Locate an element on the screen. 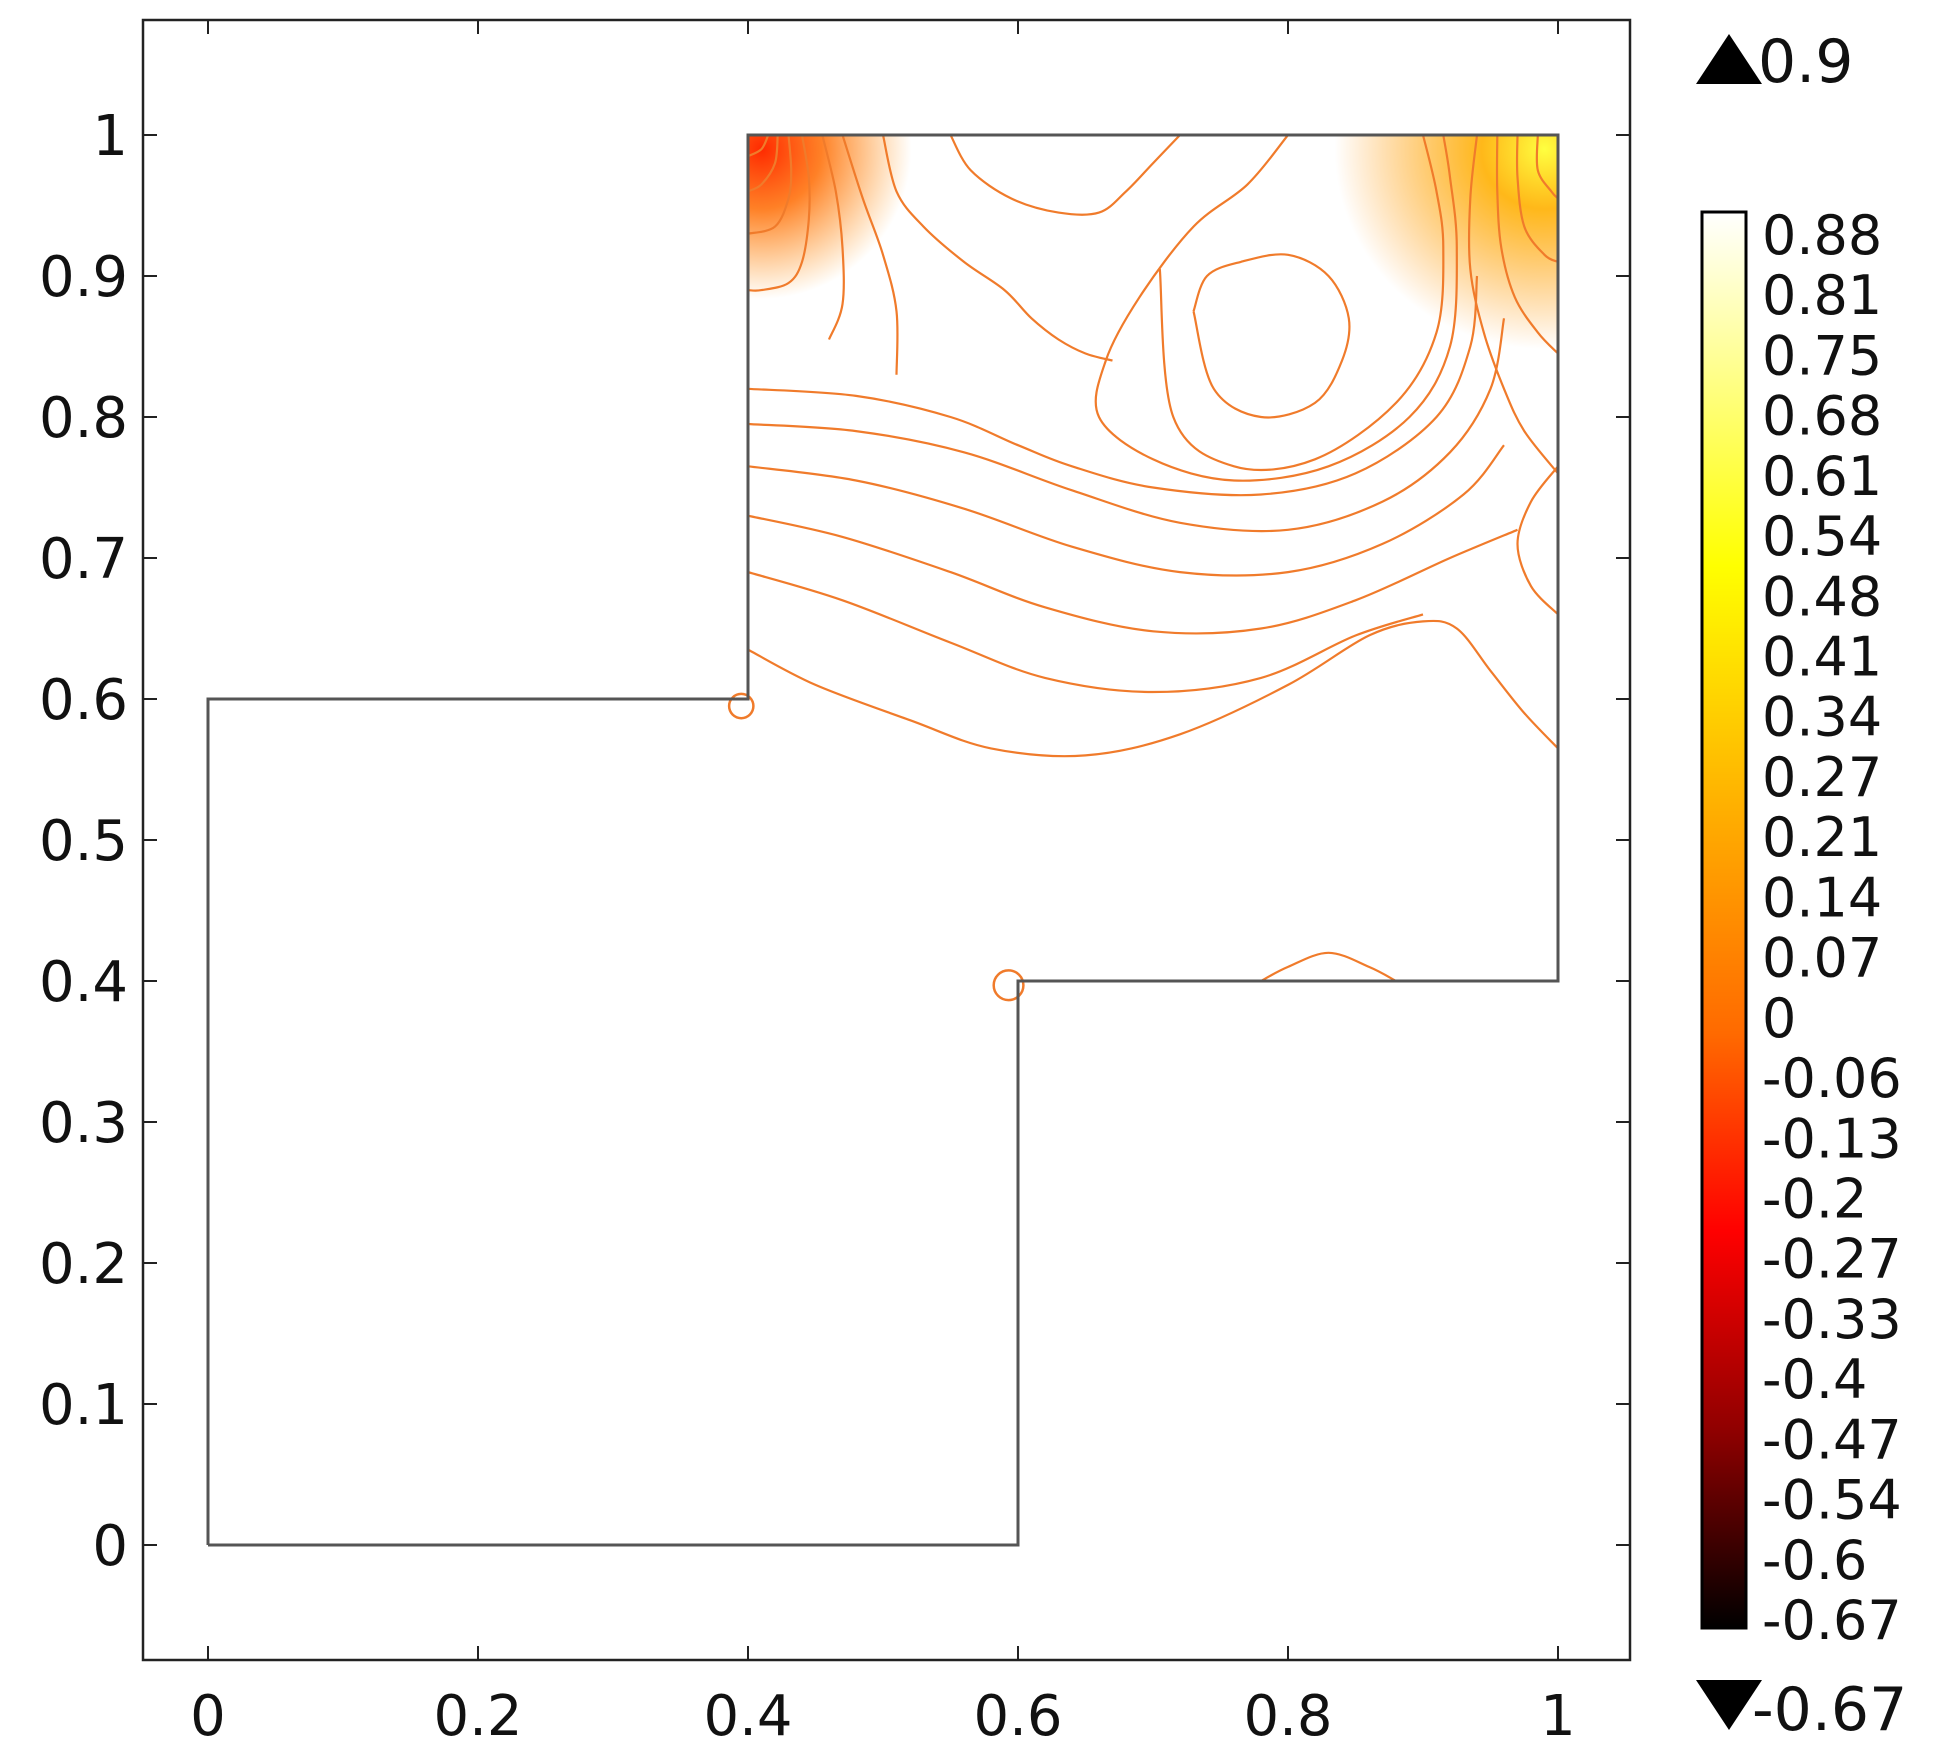 Image resolution: width=1951 pixels, height=1750 pixels. colorbar-tick-label: -0.47 is located at coordinates (1832, 1439).